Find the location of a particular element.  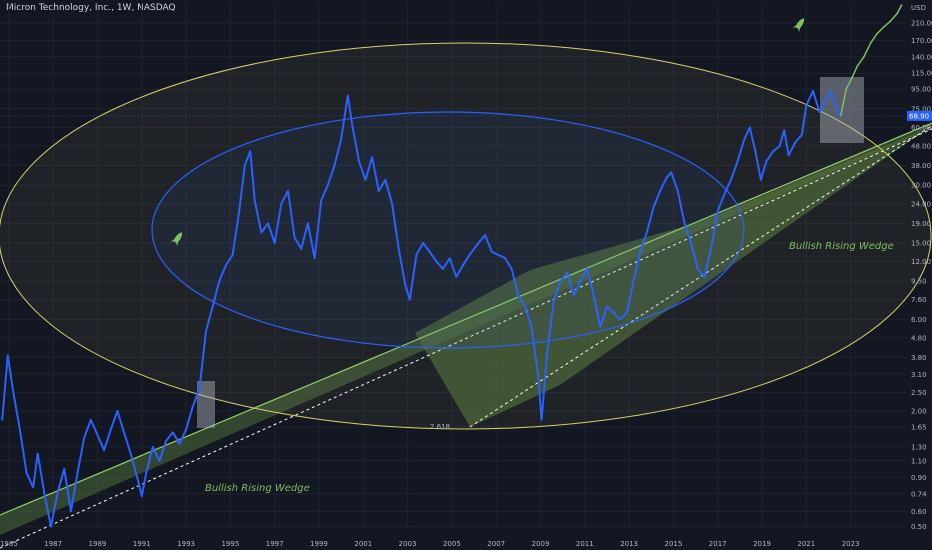

last-price-label: 68.90 is located at coordinates (919, 116).